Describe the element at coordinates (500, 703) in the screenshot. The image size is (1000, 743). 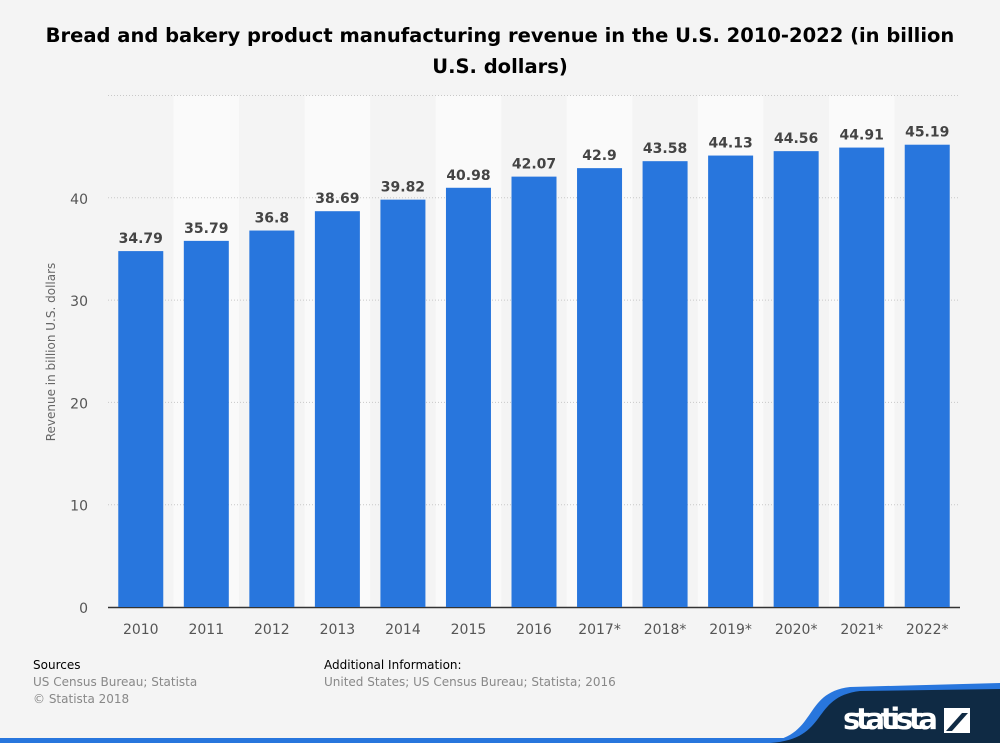
I see `statista-logo: statista` at that location.